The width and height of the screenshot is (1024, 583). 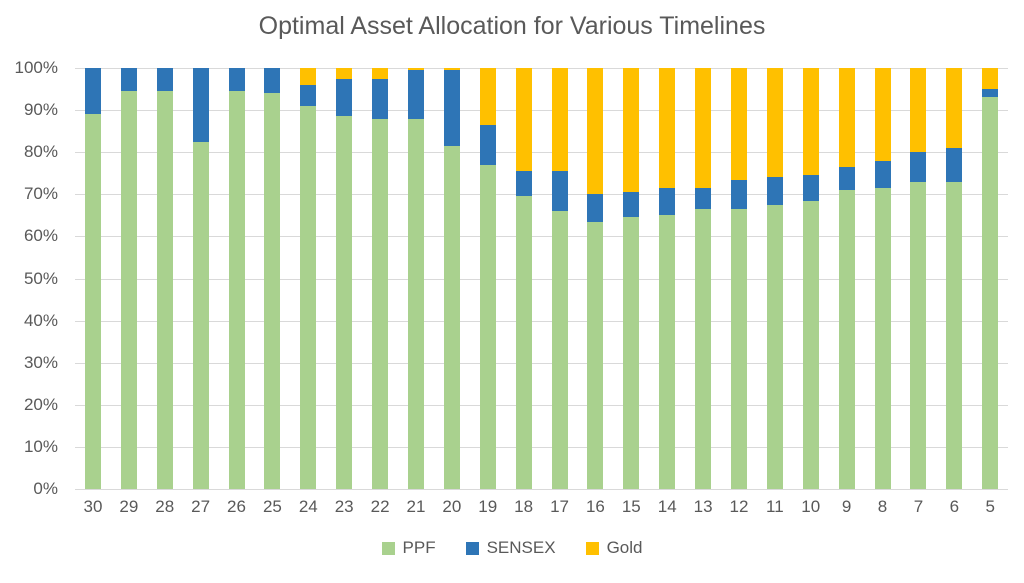 I want to click on x-axis-tick-label: 29, so click(x=129, y=506).